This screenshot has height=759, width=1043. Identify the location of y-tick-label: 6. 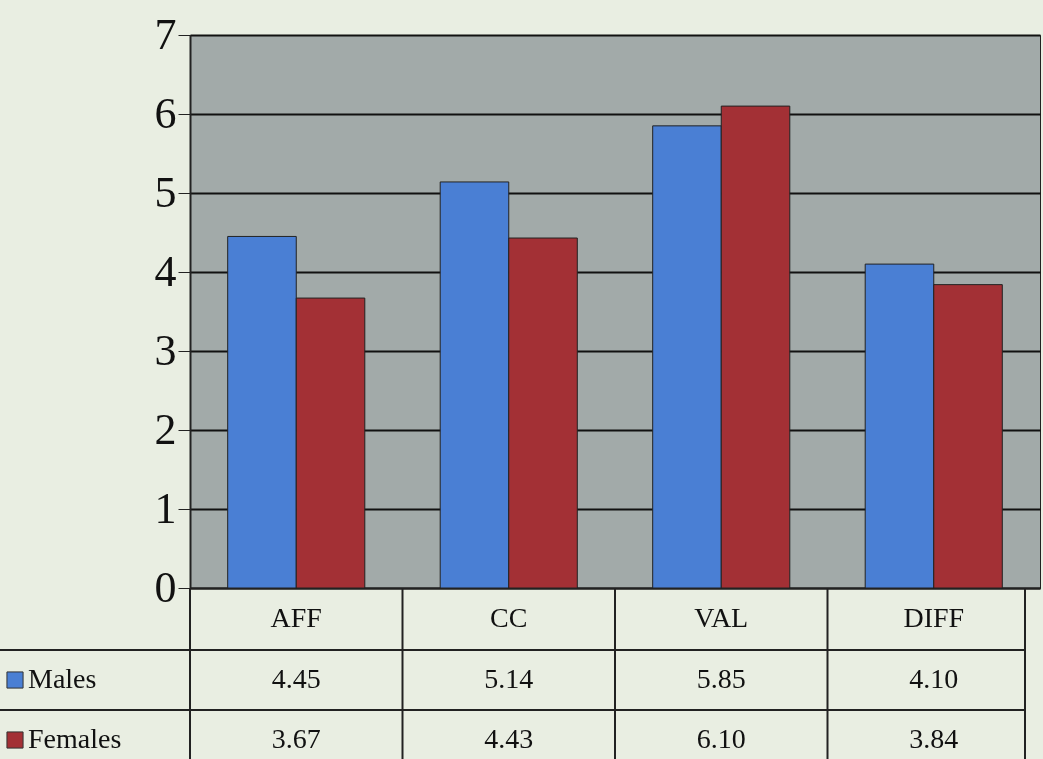
(165, 113).